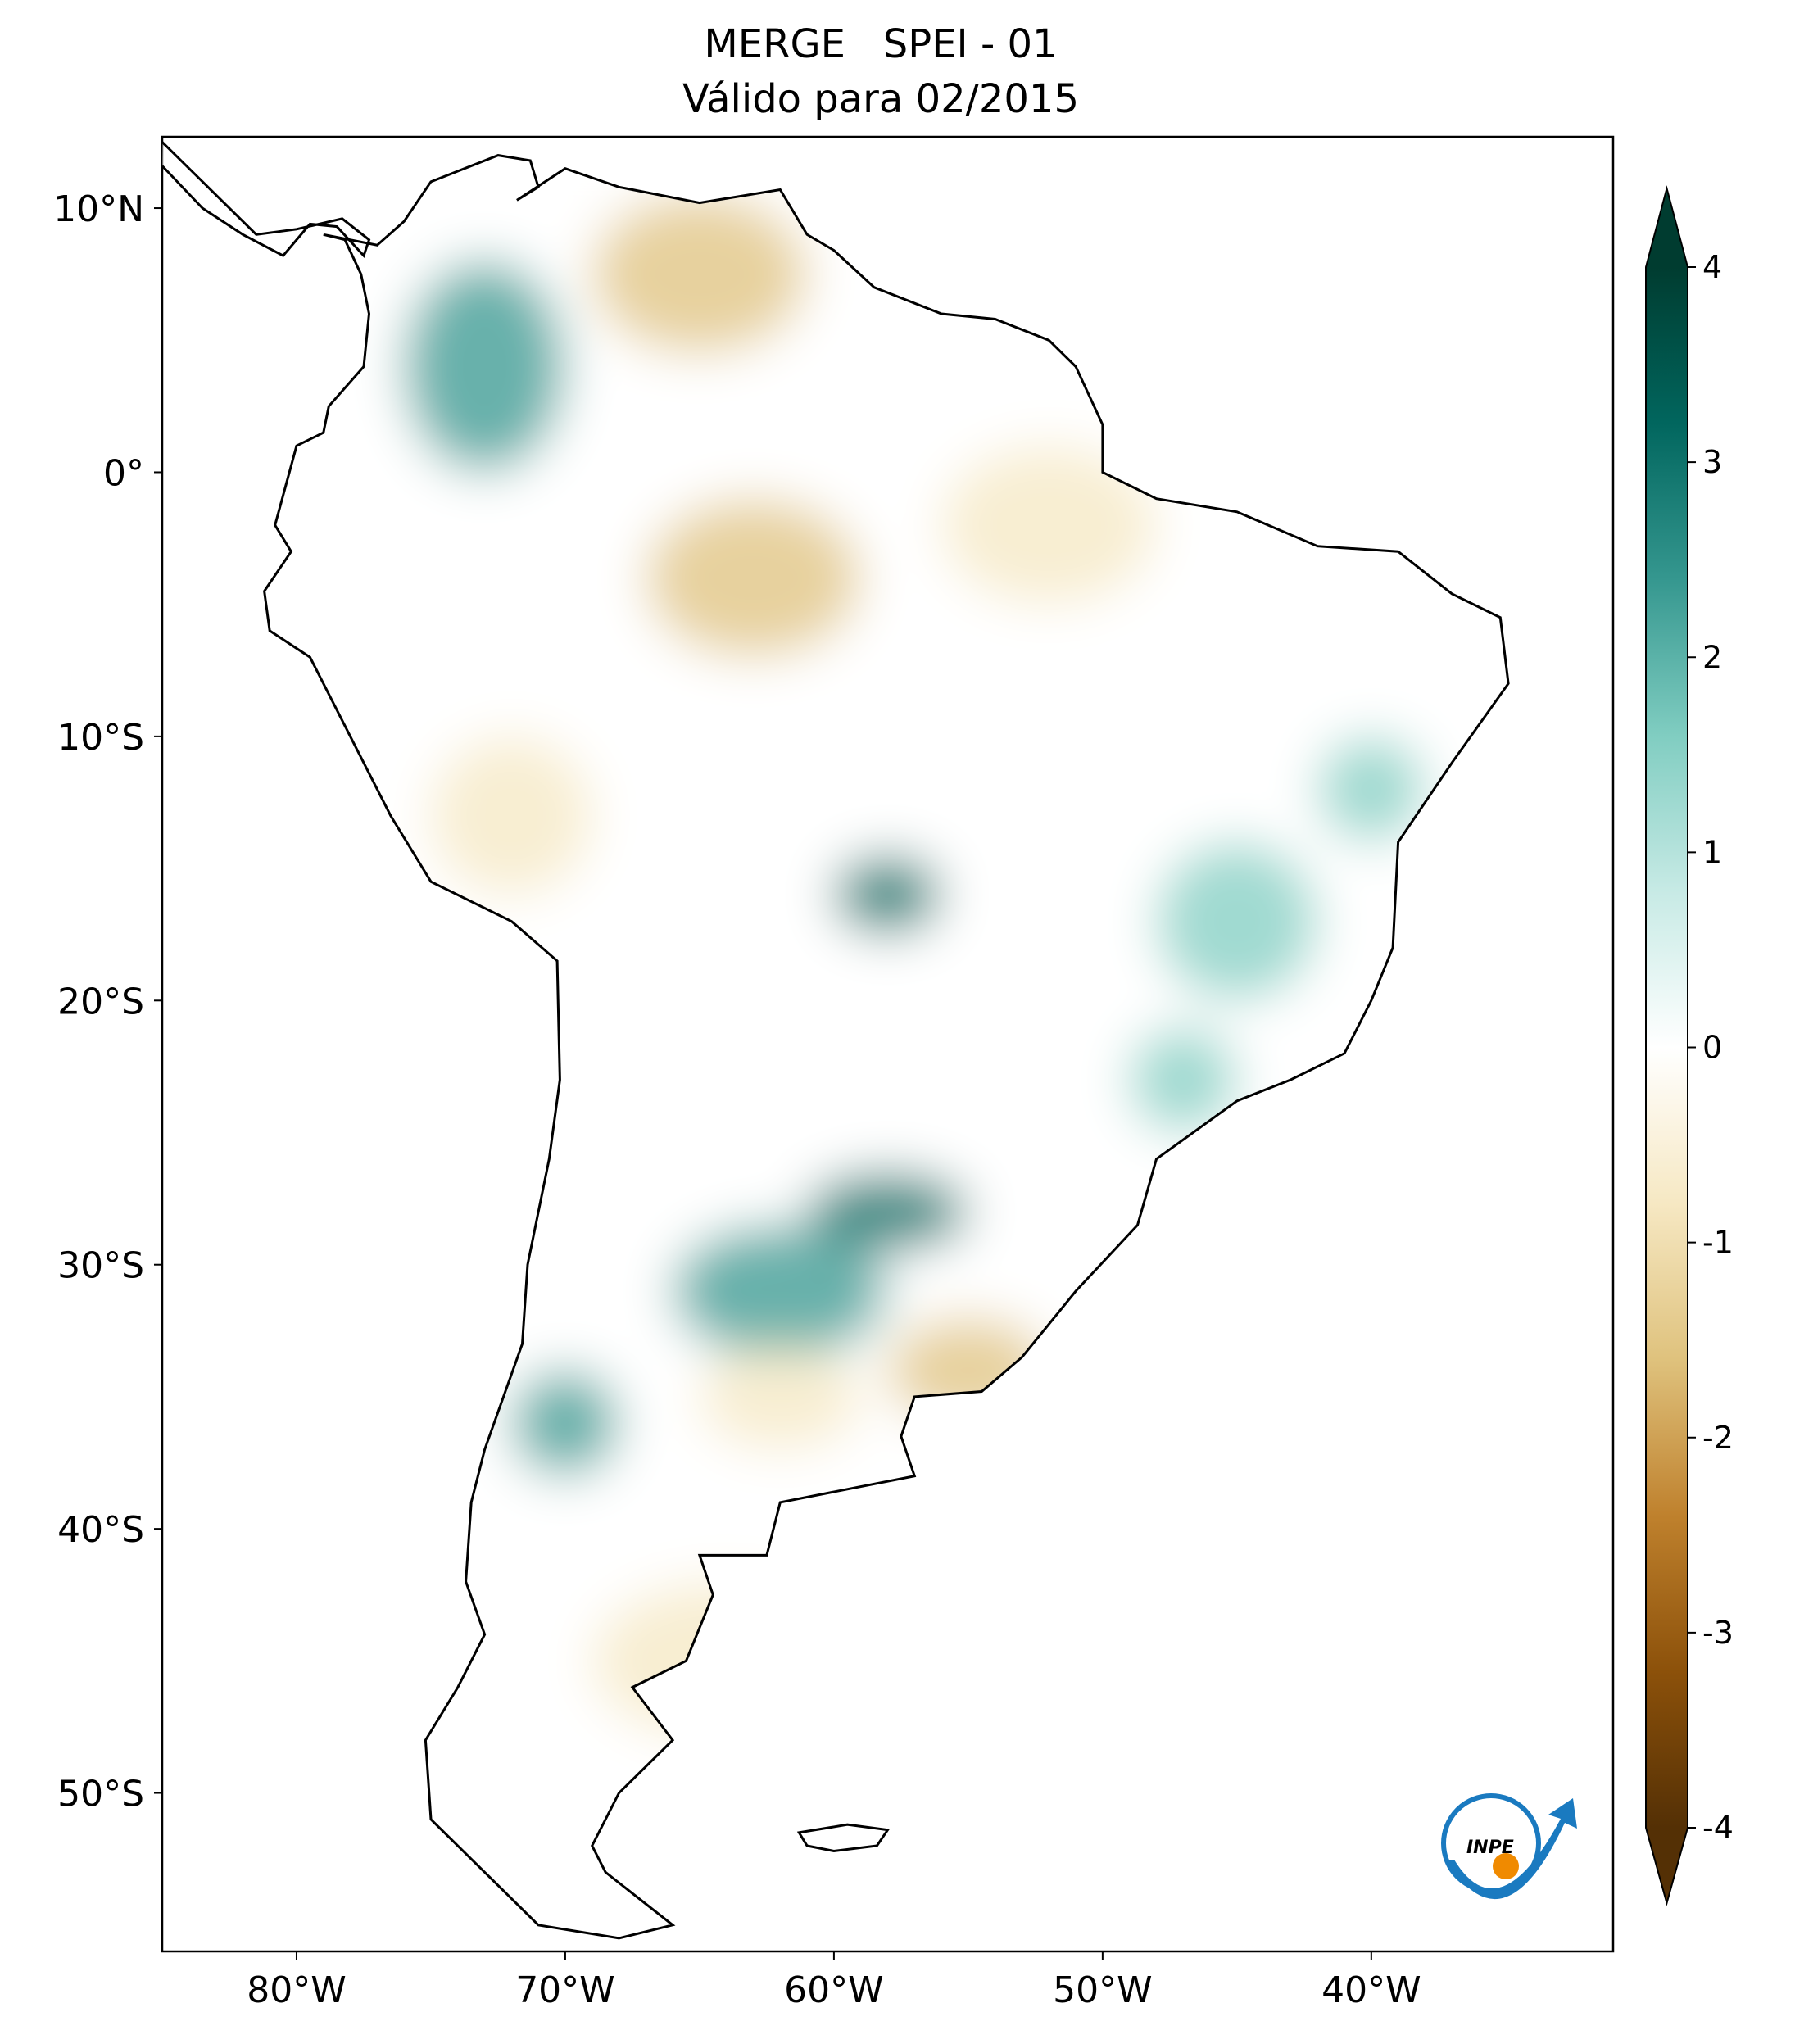  Describe the element at coordinates (880, 44) in the screenshot. I see `chart-title: MERGE SPEI - 01` at that location.